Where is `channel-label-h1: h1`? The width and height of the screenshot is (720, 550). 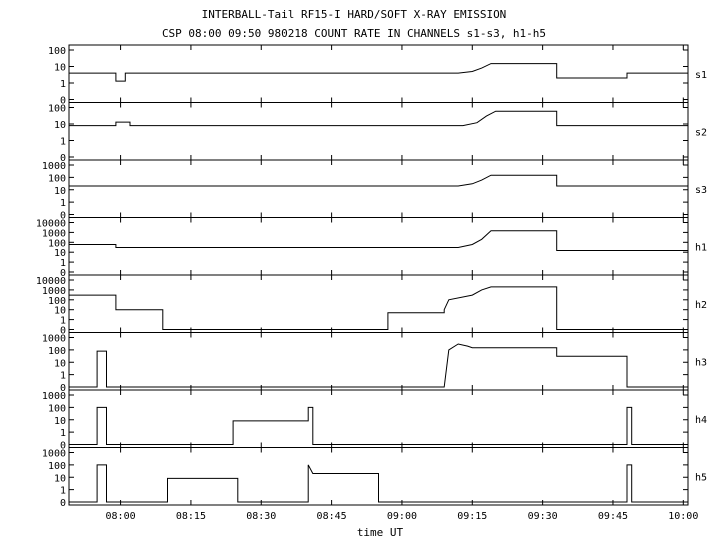 channel-label-h1: h1 is located at coordinates (701, 247).